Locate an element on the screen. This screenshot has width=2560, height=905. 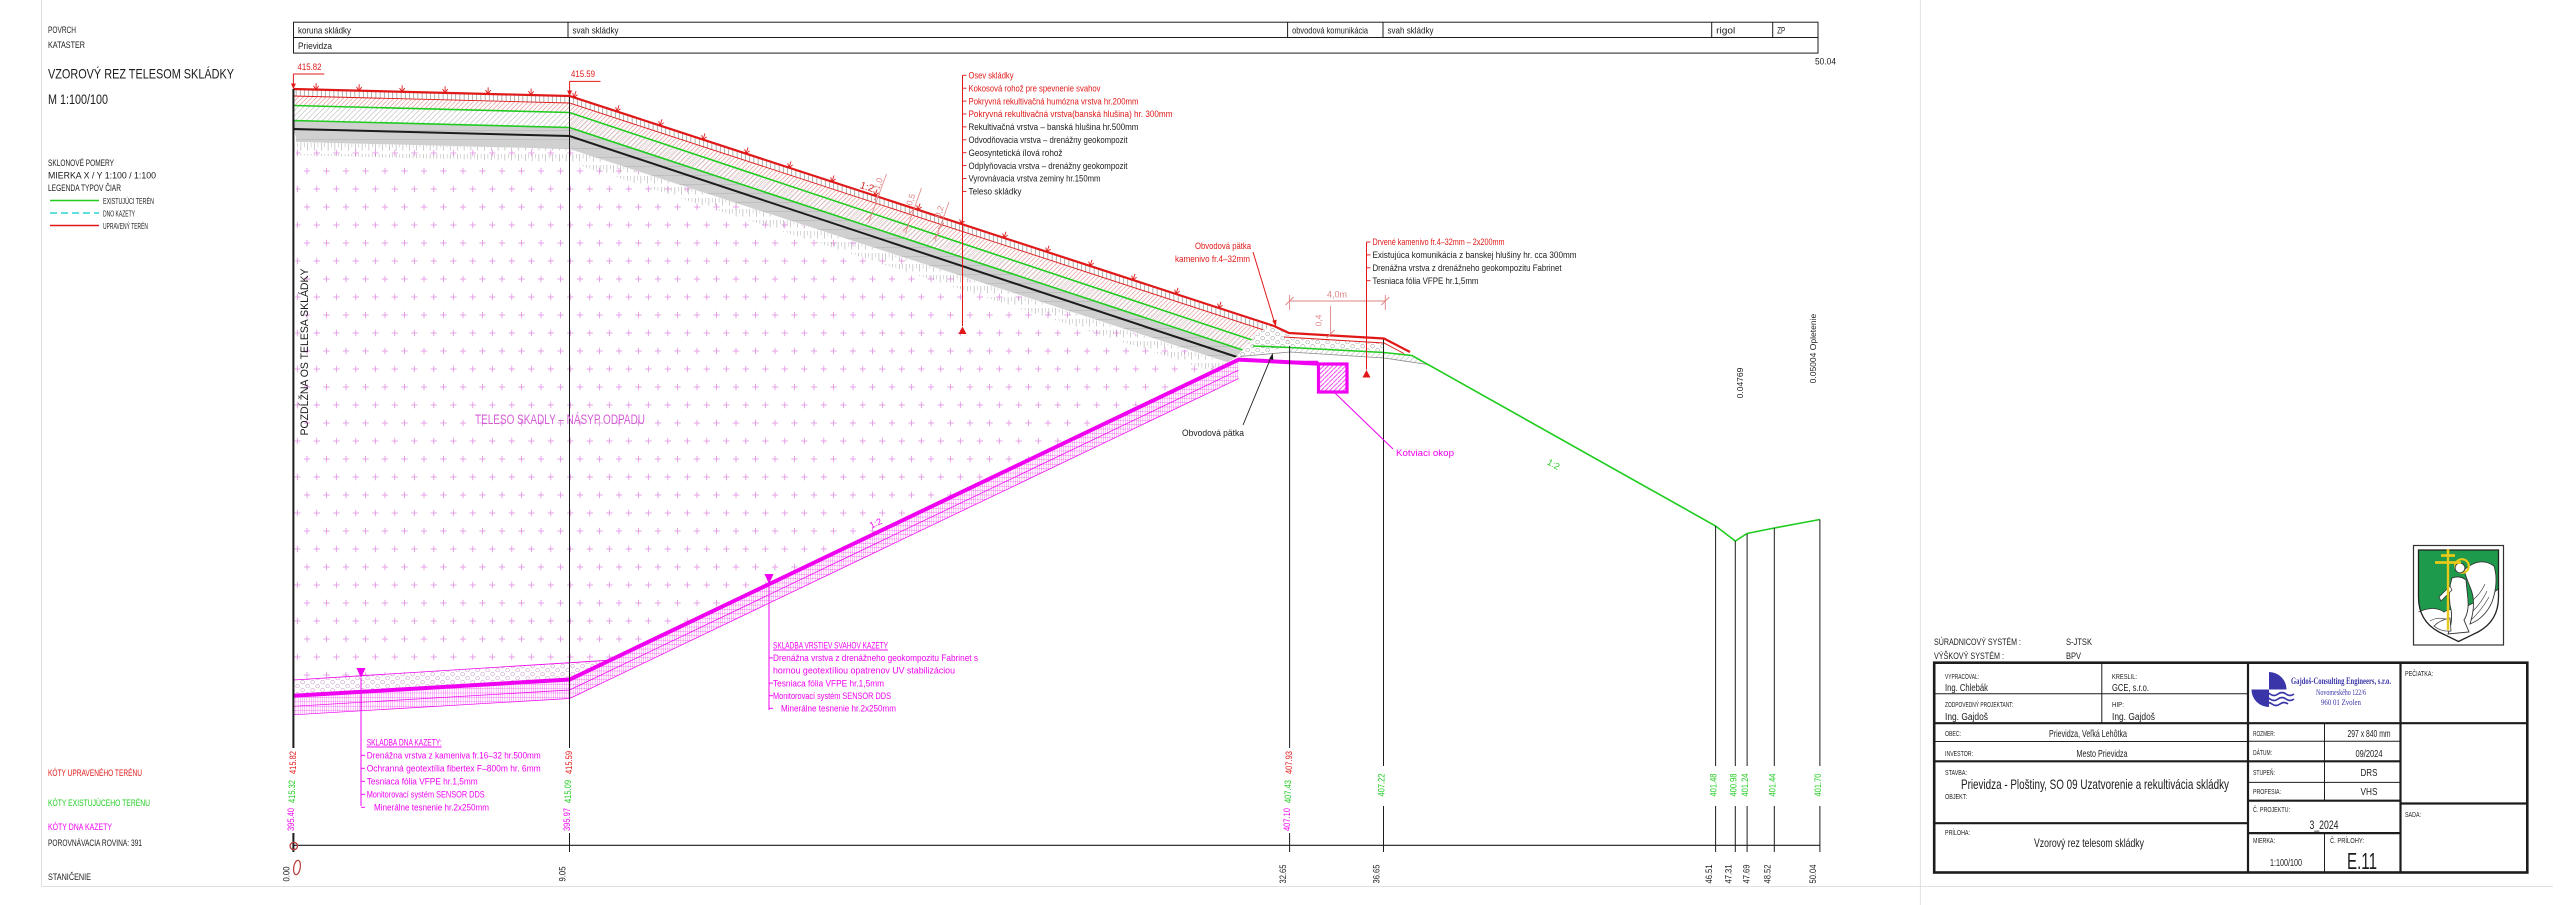
svg-text: 36.65 is located at coordinates (1377, 874).